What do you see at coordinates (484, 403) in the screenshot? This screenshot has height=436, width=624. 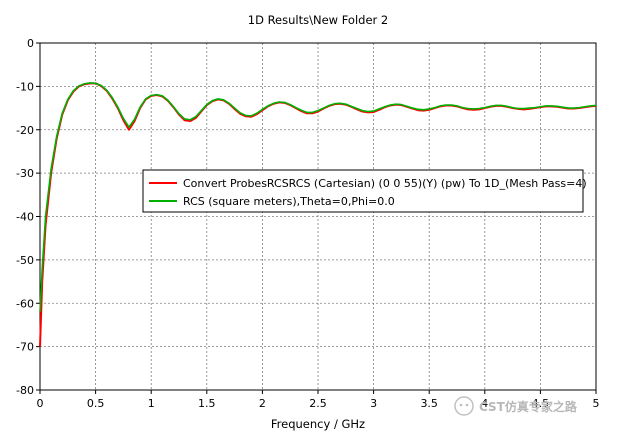 I see `x-tick-label: 4` at bounding box center [484, 403].